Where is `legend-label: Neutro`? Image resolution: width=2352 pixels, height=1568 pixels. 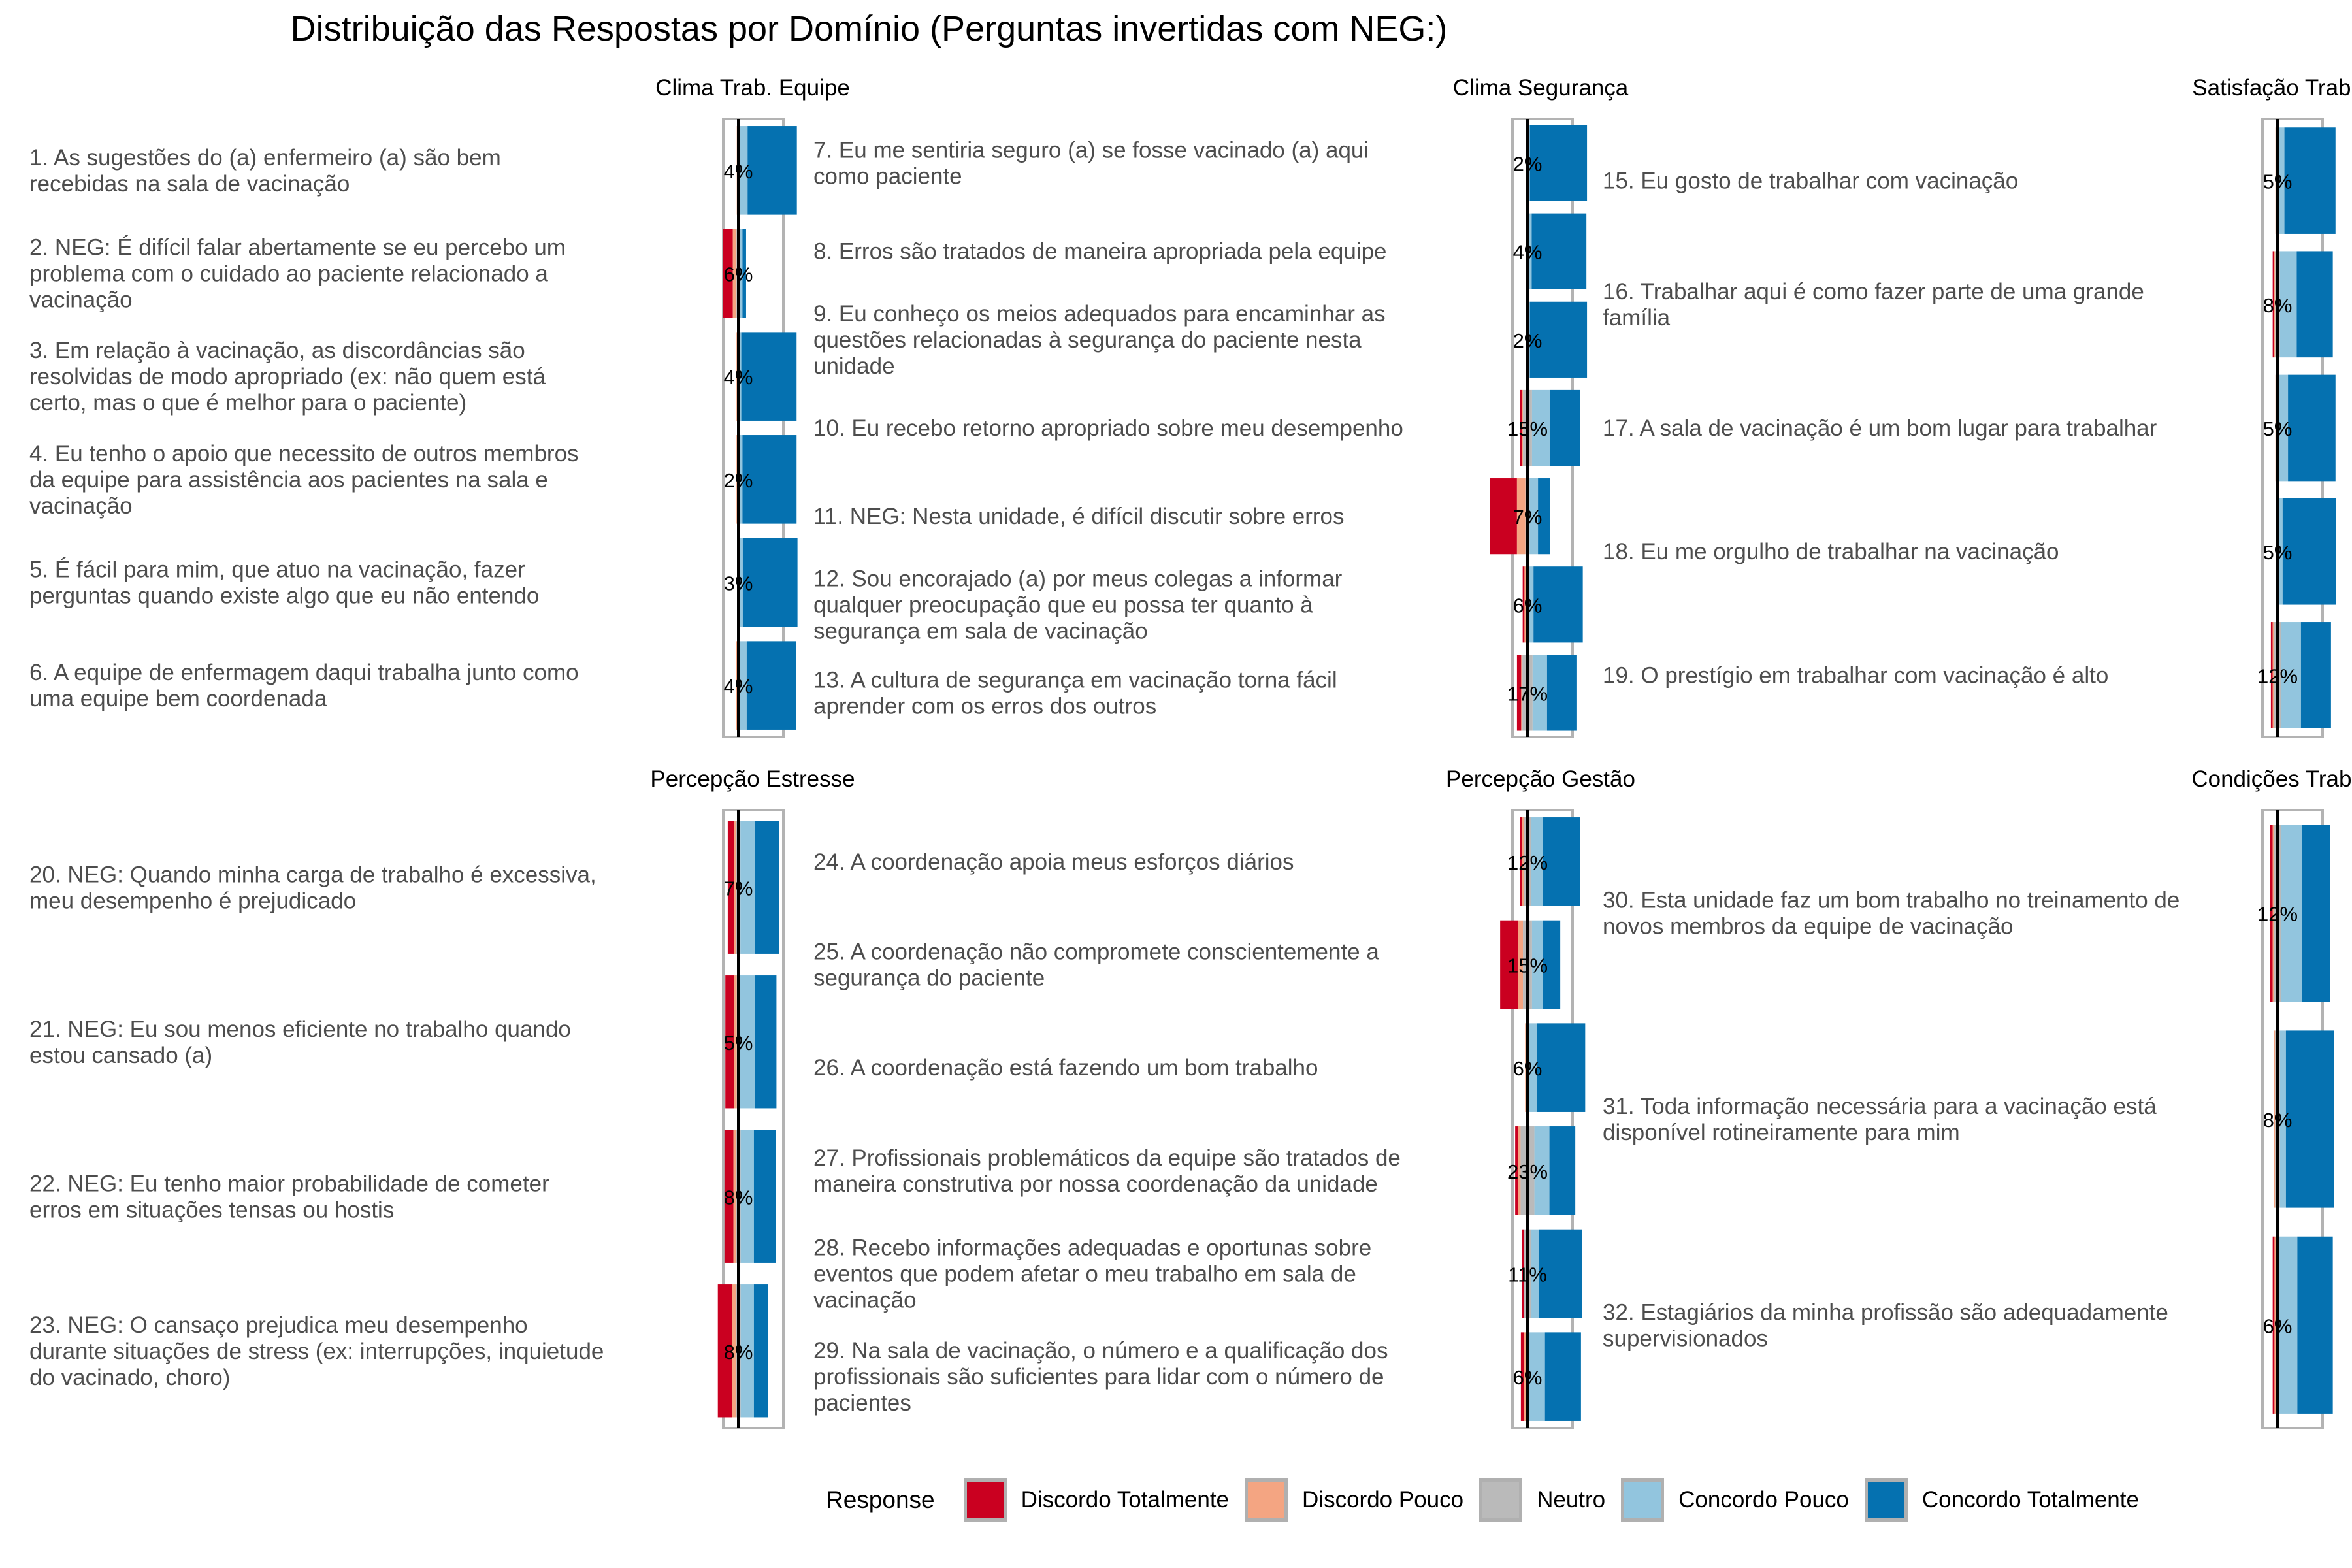 legend-label: Neutro is located at coordinates (1571, 1499).